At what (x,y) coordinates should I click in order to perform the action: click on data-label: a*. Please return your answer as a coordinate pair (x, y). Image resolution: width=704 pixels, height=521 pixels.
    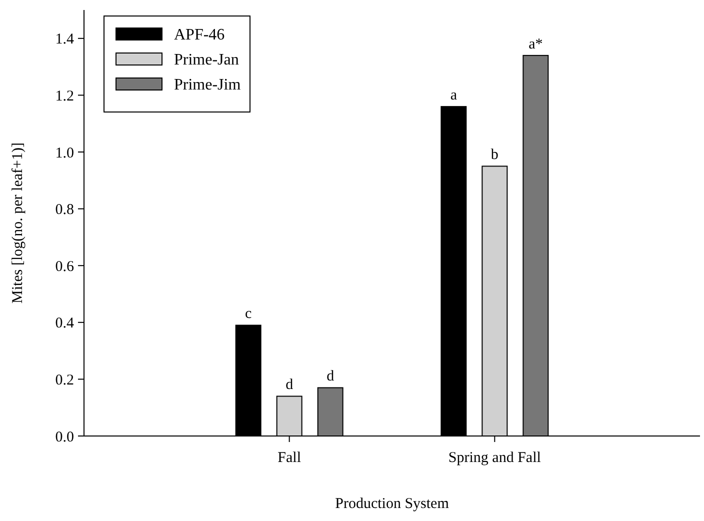
    Looking at the image, I should click on (535, 44).